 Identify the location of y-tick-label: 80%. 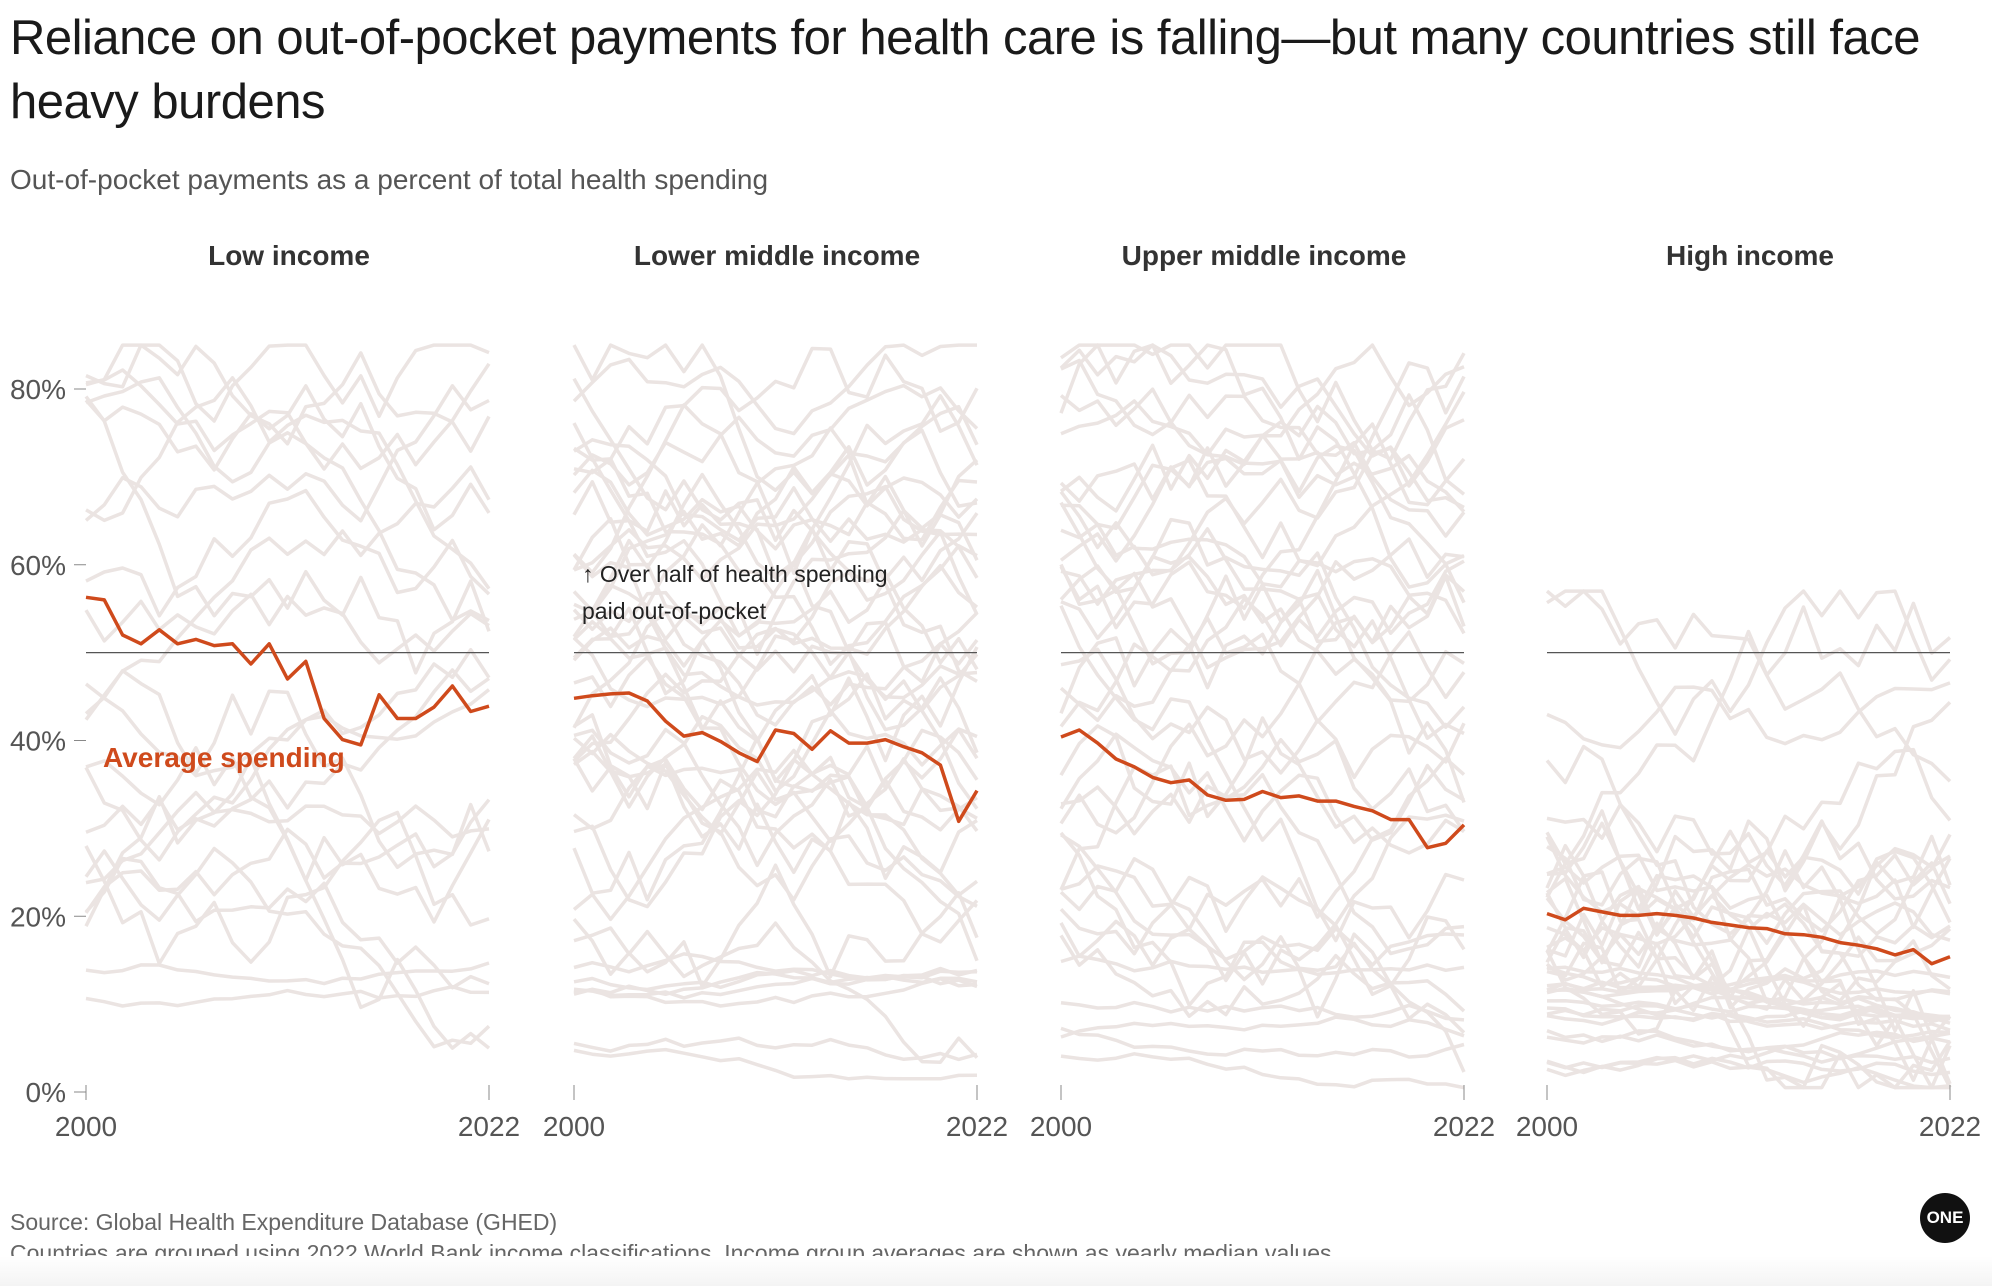
(38, 389).